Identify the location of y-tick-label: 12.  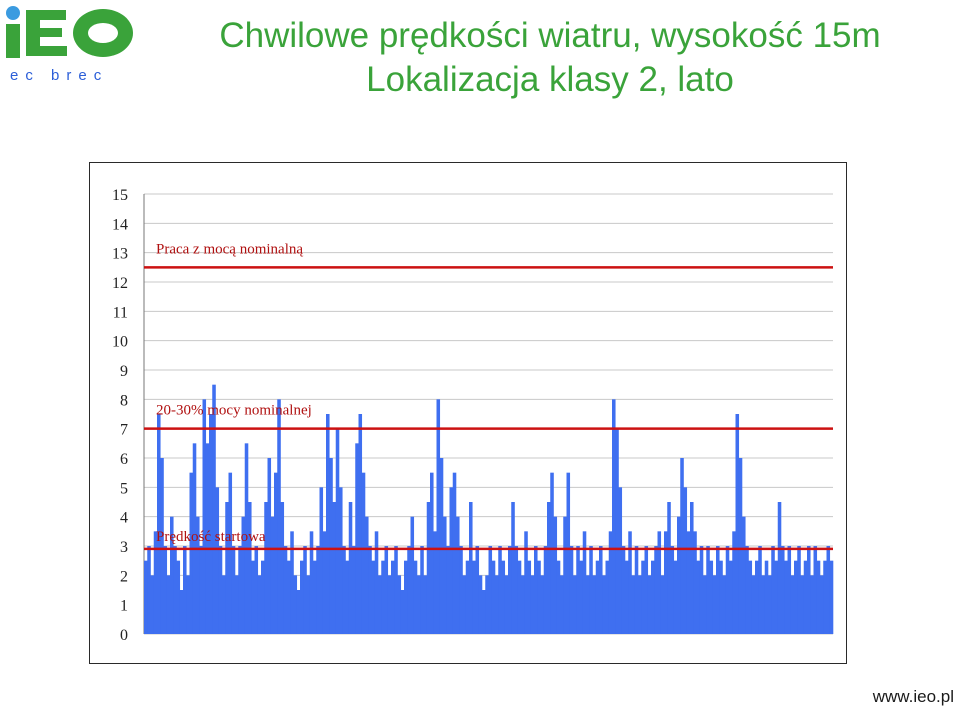
(120, 283).